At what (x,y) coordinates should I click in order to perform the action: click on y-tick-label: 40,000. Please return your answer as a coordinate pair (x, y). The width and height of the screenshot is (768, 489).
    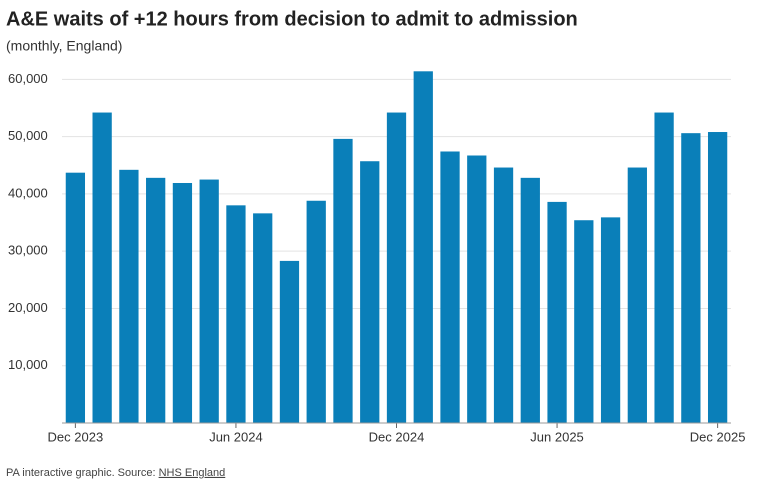
    Looking at the image, I should click on (28, 192).